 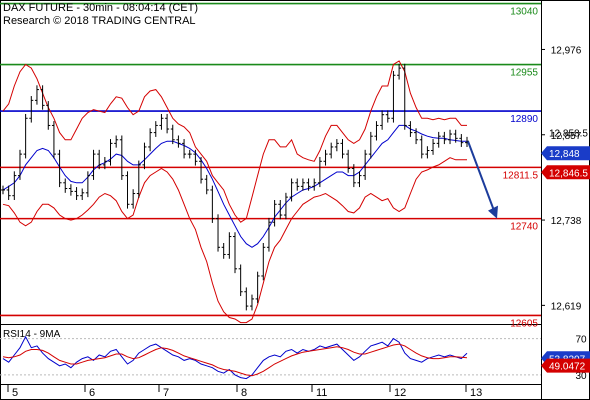 I want to click on level-label-13040: 13040, so click(x=524, y=12).